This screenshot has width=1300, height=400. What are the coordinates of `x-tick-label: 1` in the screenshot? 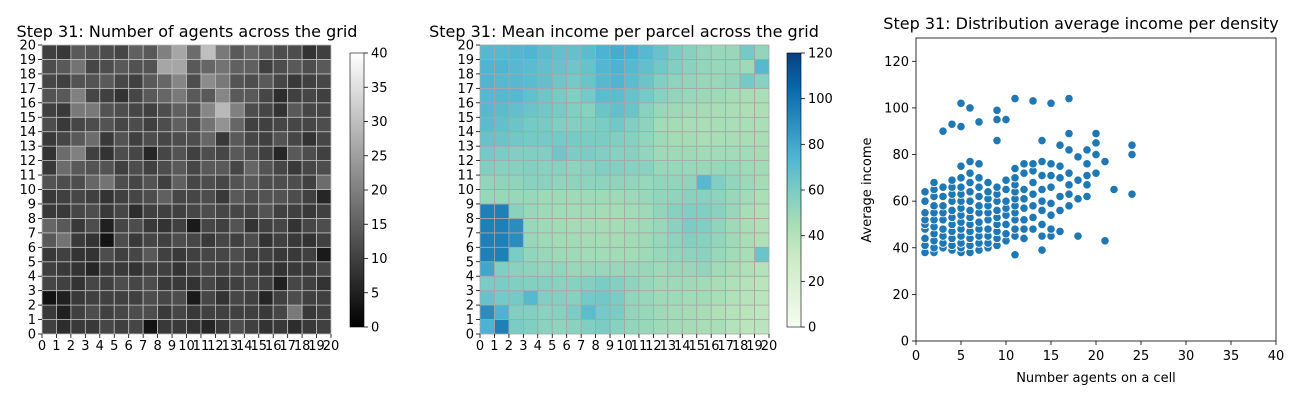 It's located at (56, 346).